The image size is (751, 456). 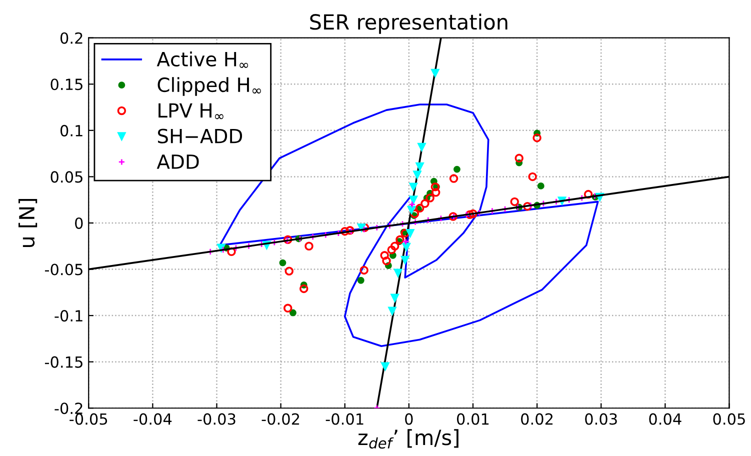 What do you see at coordinates (409, 24) in the screenshot?
I see `chart-title: SER representation` at bounding box center [409, 24].